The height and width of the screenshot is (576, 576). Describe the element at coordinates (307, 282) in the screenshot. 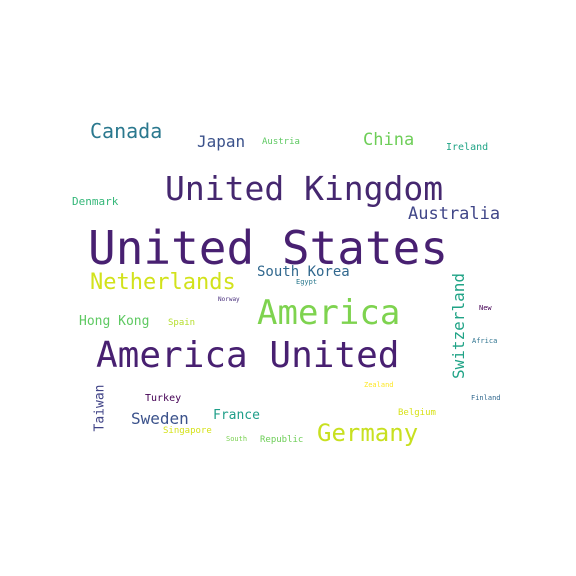

I see `word-egypt: Egypt` at that location.